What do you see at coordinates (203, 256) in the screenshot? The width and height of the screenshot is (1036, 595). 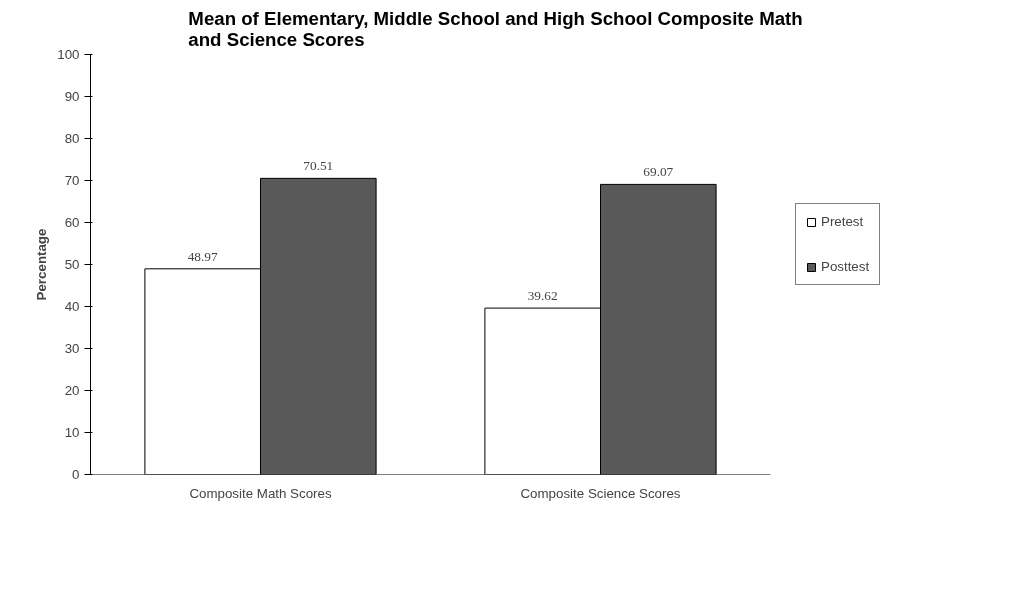 I see `data-label: 48.97` at bounding box center [203, 256].